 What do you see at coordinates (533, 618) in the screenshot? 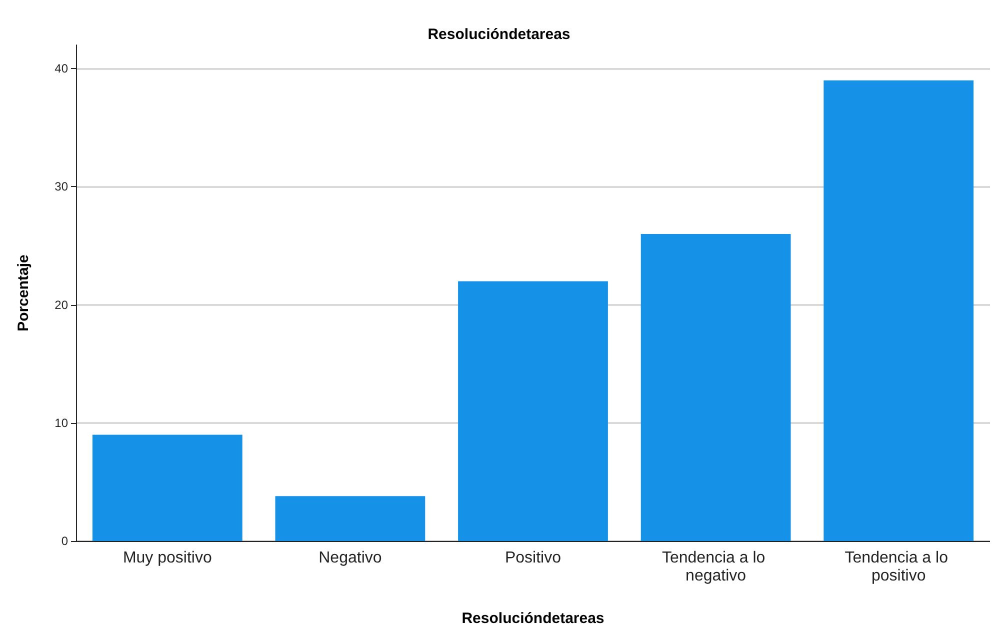
I see `x-axis-title: Resolucióndetareas` at bounding box center [533, 618].